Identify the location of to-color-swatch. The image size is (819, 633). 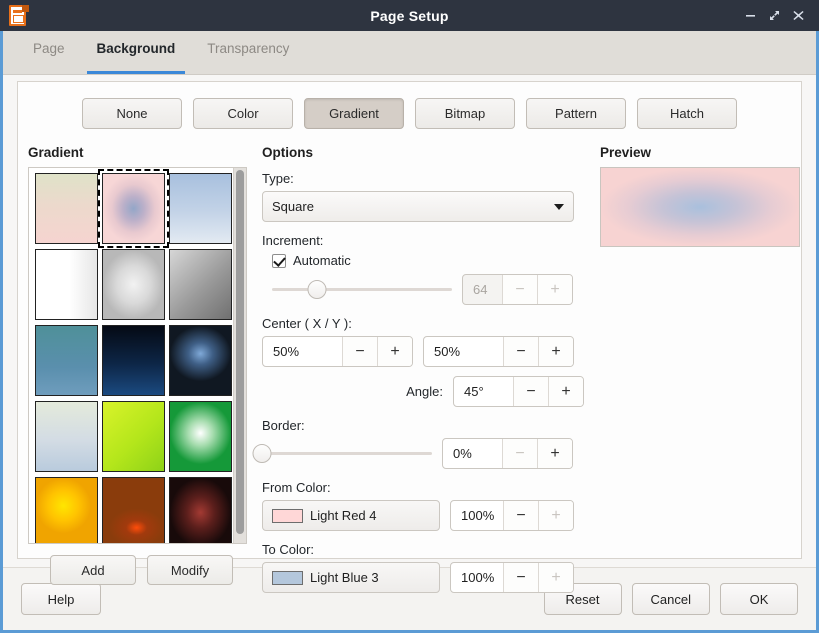
(287, 577).